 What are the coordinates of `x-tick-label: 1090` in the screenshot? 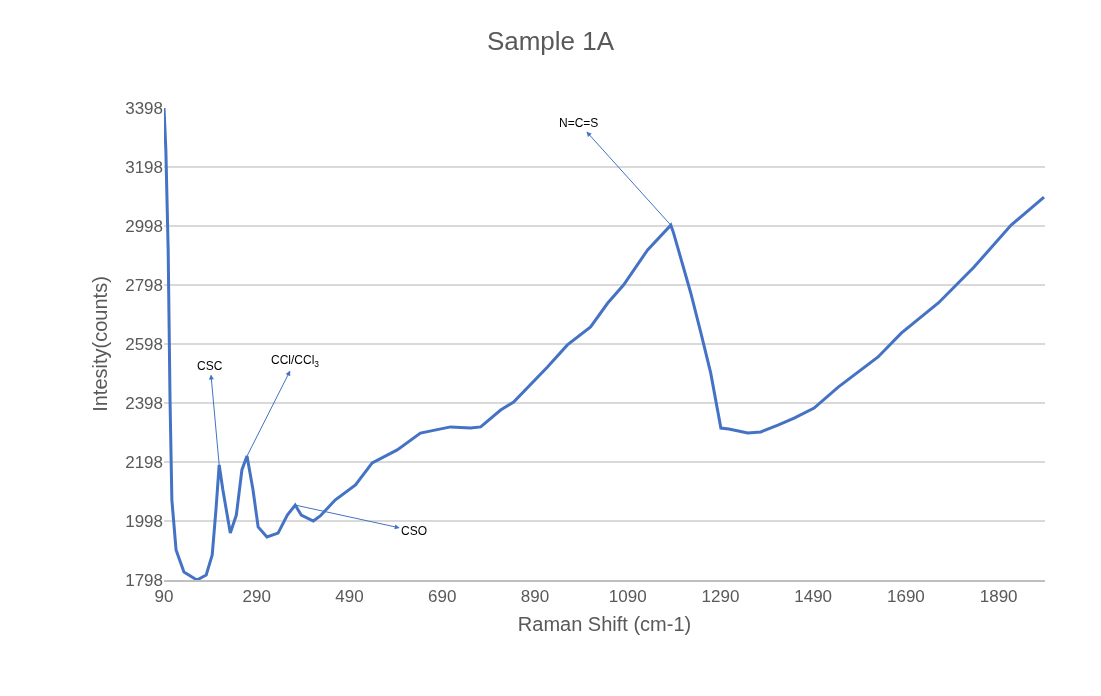 It's located at (627, 597).